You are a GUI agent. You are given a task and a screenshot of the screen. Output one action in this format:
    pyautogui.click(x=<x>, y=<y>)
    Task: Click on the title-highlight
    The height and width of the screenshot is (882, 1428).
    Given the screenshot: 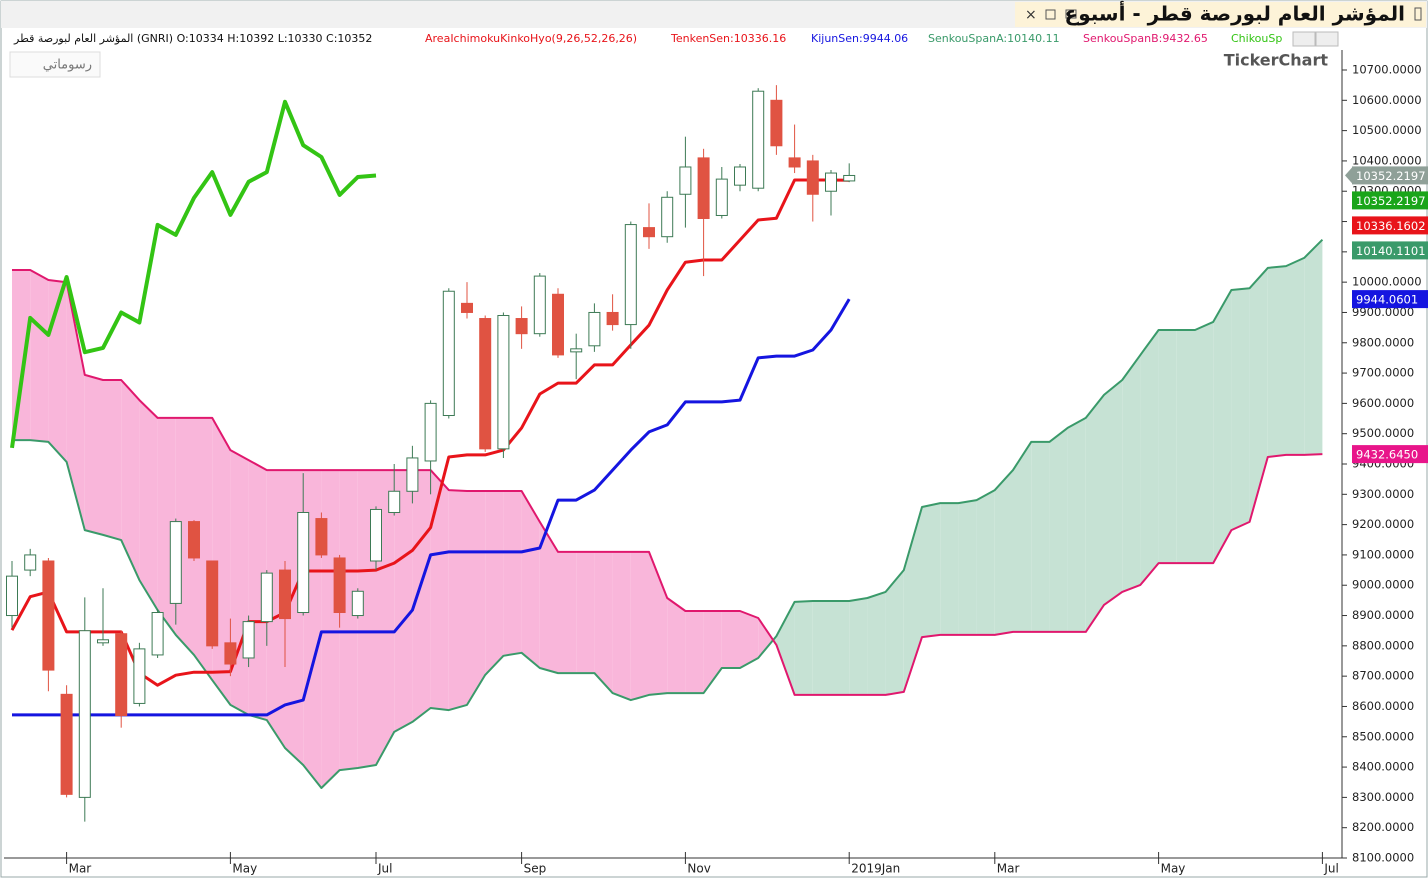 What is the action you would take?
    pyautogui.click(x=1220, y=14)
    